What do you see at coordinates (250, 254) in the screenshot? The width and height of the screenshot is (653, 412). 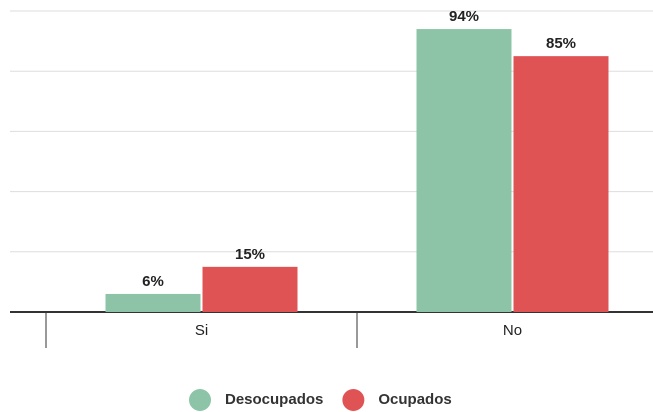 I see `value-label: 15%` at bounding box center [250, 254].